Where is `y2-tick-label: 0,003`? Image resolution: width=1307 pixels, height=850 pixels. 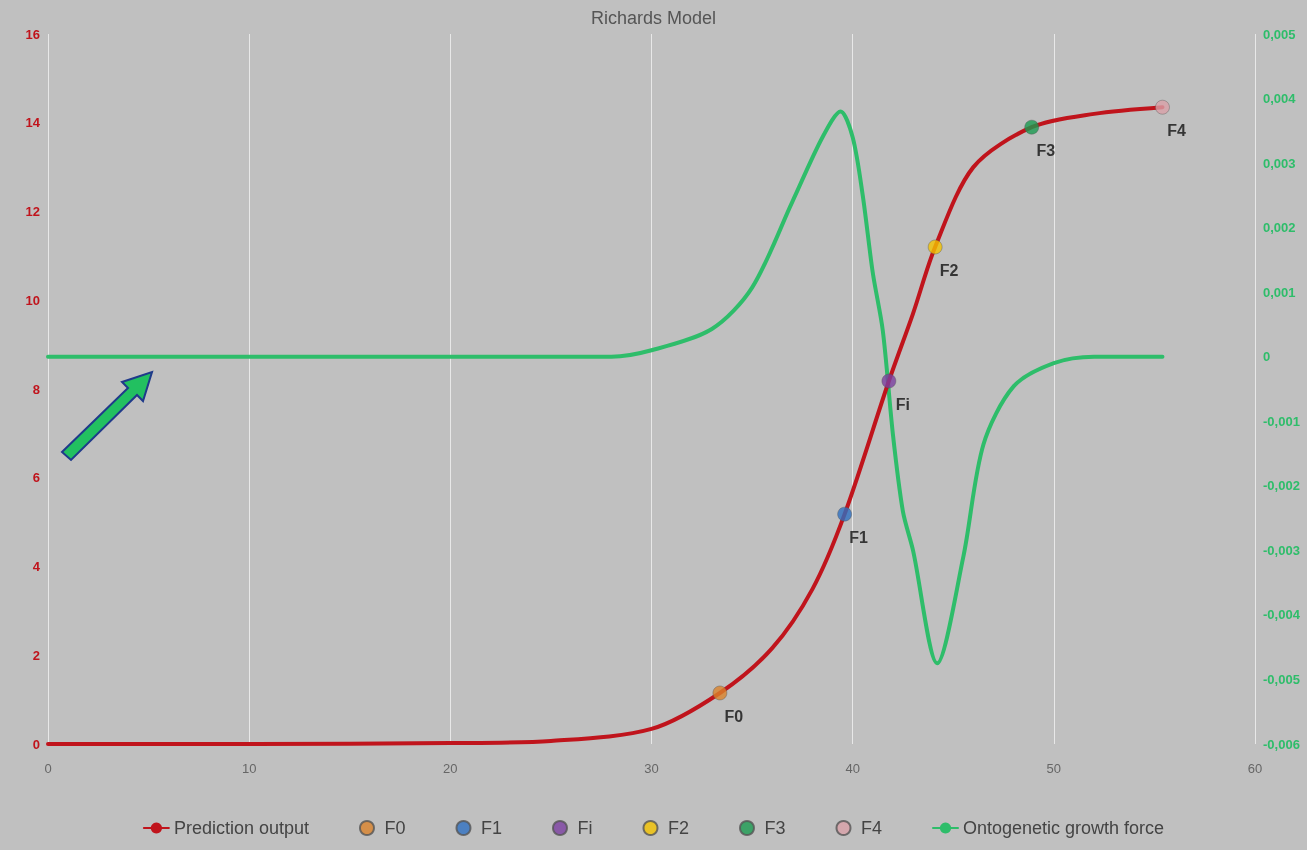
y2-tick-label: 0,003 is located at coordinates (1279, 163).